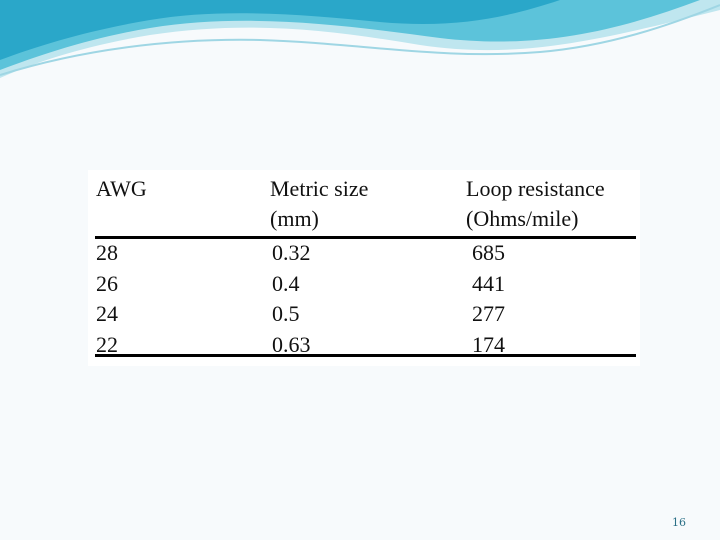 Image resolution: width=720 pixels, height=540 pixels. What do you see at coordinates (535, 188) in the screenshot?
I see `header-cell: Loop resistance` at bounding box center [535, 188].